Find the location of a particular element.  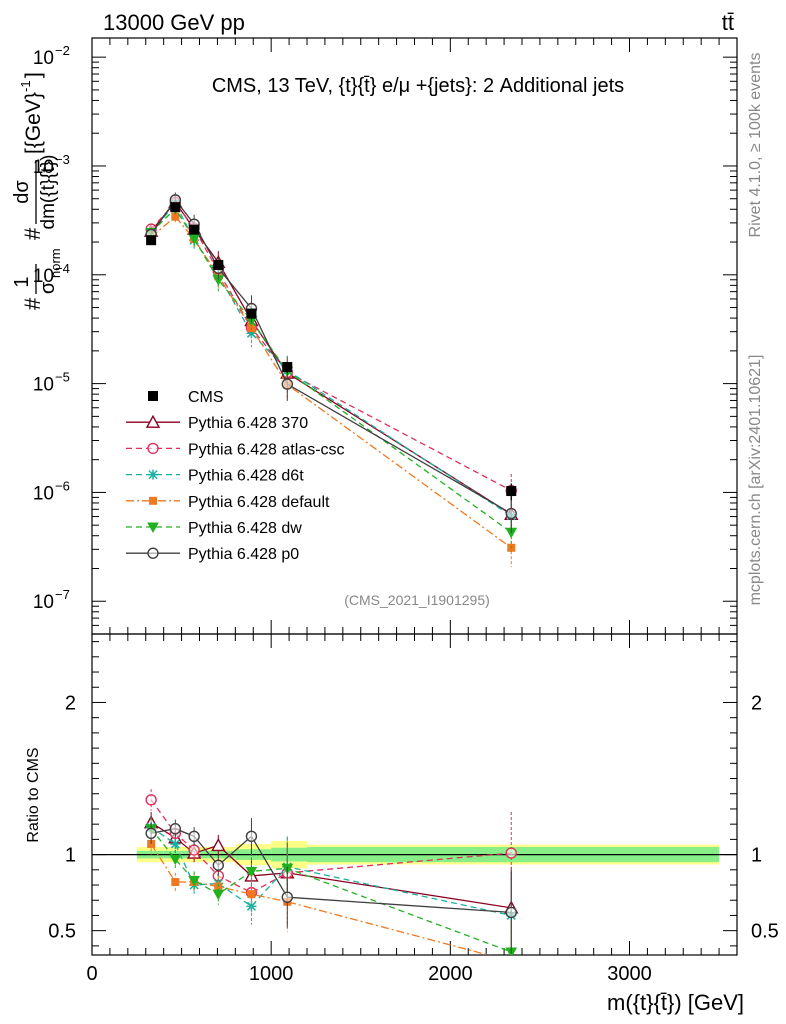

series-cms-data is located at coordinates (331, 351).